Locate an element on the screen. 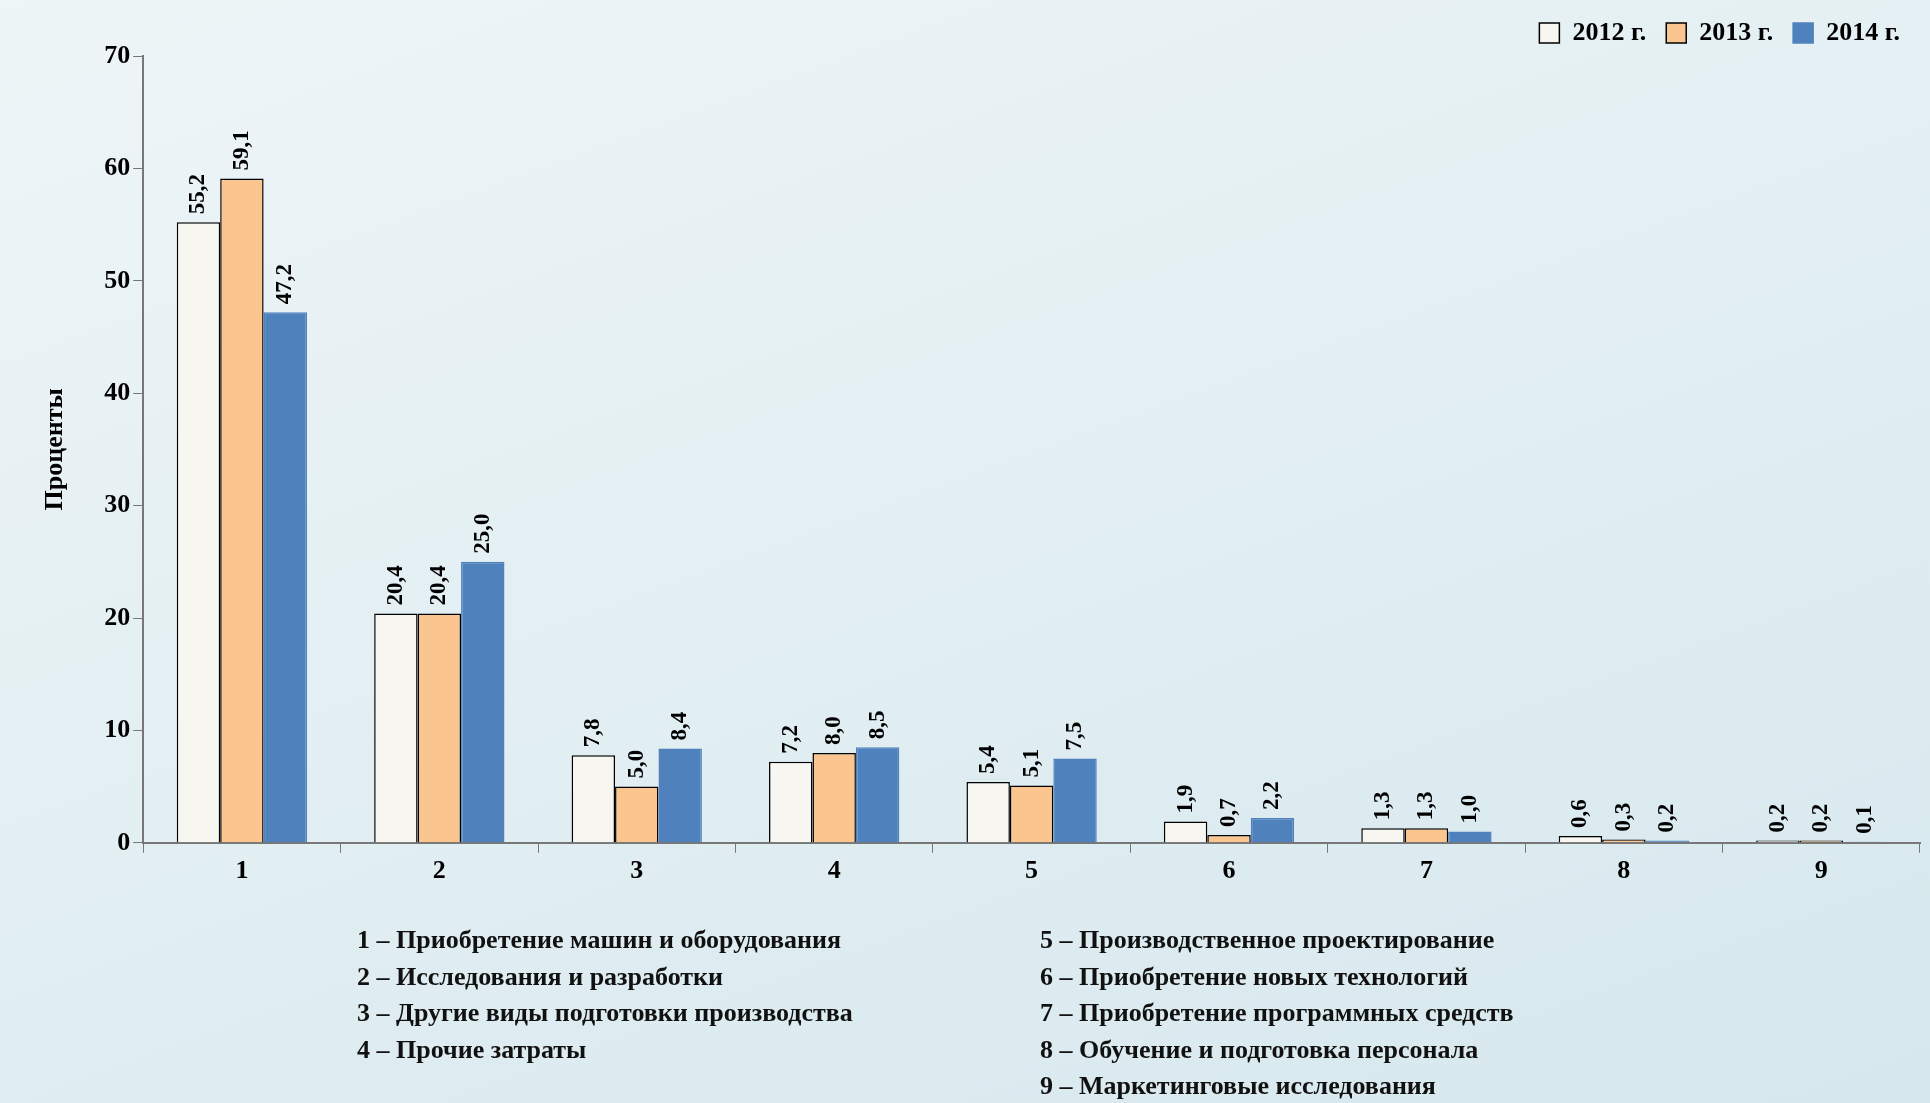  legend-label: 2013 г. is located at coordinates (1736, 31).